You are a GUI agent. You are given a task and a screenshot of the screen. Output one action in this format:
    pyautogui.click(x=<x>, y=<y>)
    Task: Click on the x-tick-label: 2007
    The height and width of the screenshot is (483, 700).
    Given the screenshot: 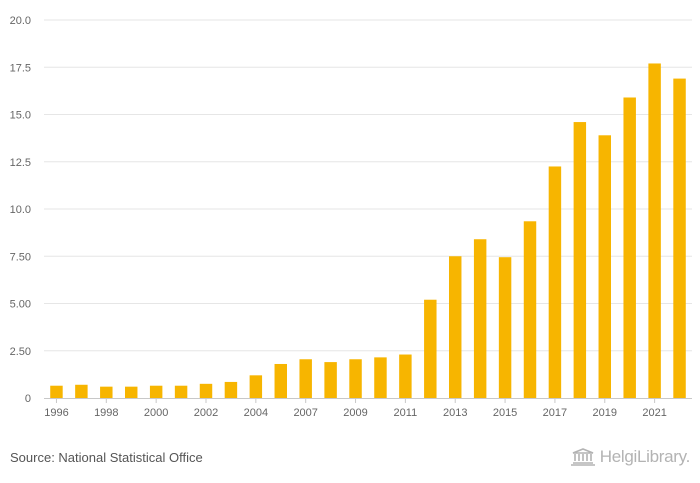 What is the action you would take?
    pyautogui.click(x=305, y=413)
    